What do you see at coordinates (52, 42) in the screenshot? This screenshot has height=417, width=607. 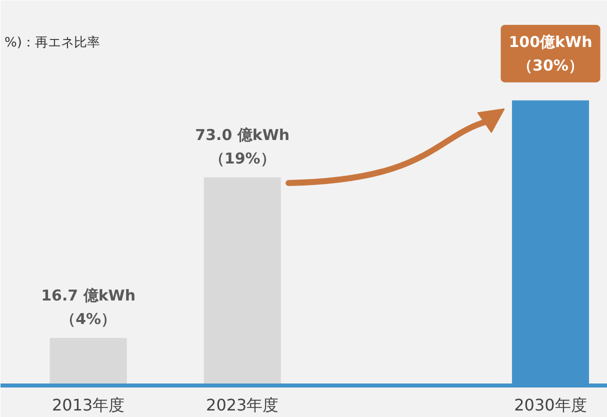 I see `annotation: %)：再エネ比率` at bounding box center [52, 42].